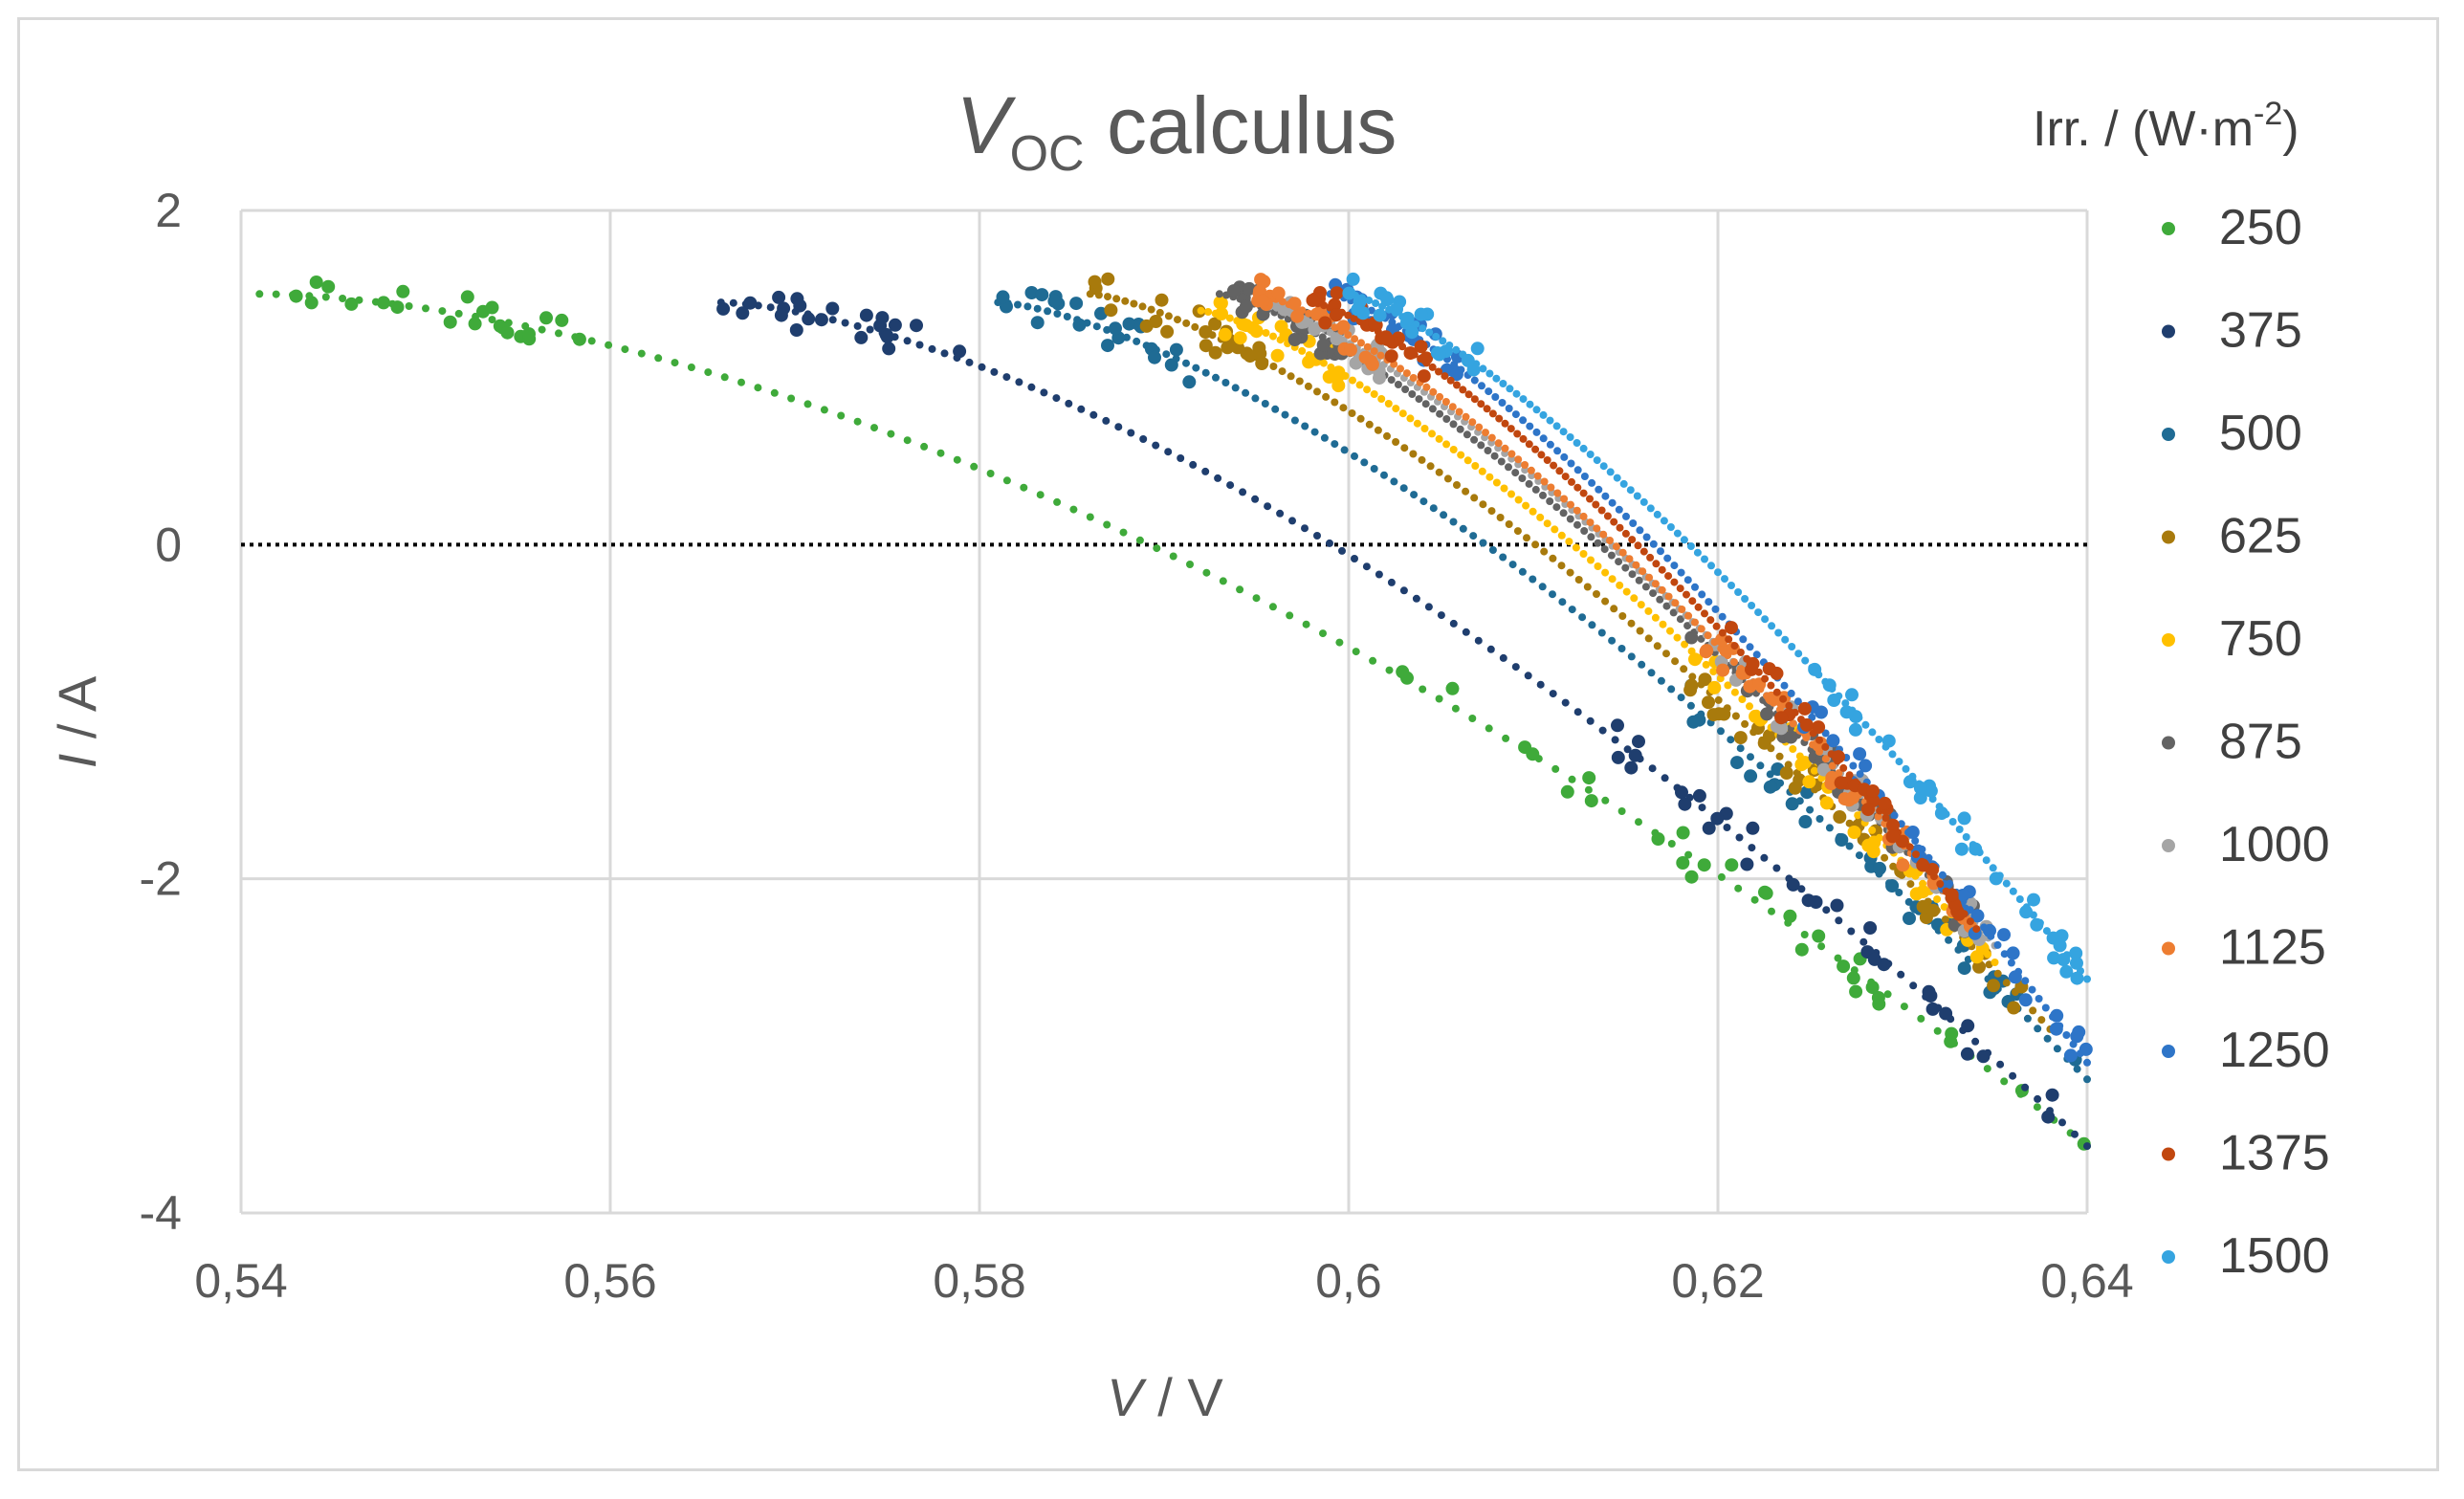 Image resolution: width=2464 pixels, height=1499 pixels. What do you see at coordinates (979, 1281) in the screenshot?
I see `x-tick-label: 0,58` at bounding box center [979, 1281].